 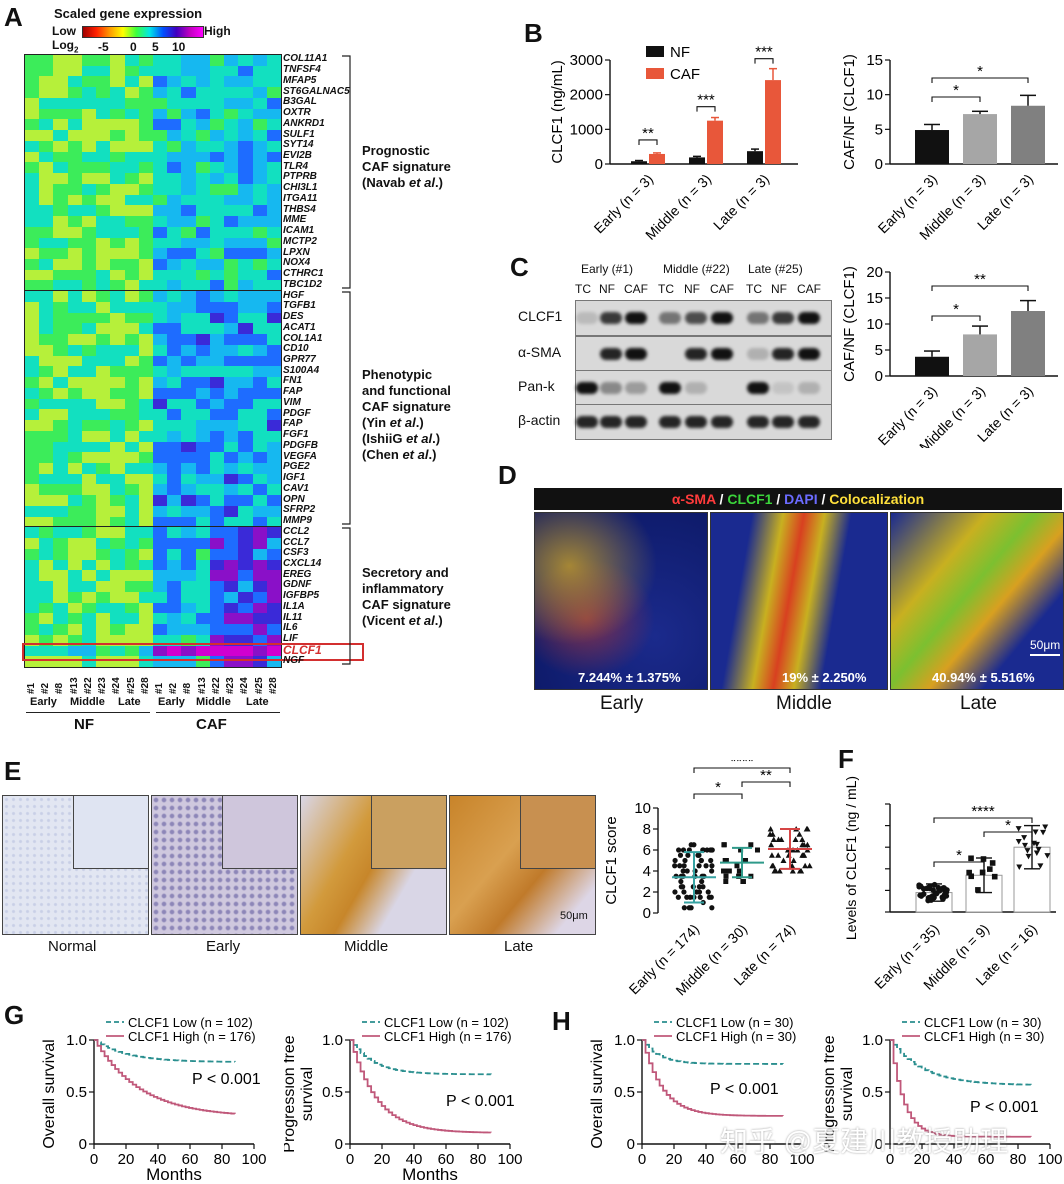 What do you see at coordinates (533, 33) in the screenshot?
I see `panel-label-b: B` at bounding box center [533, 33].